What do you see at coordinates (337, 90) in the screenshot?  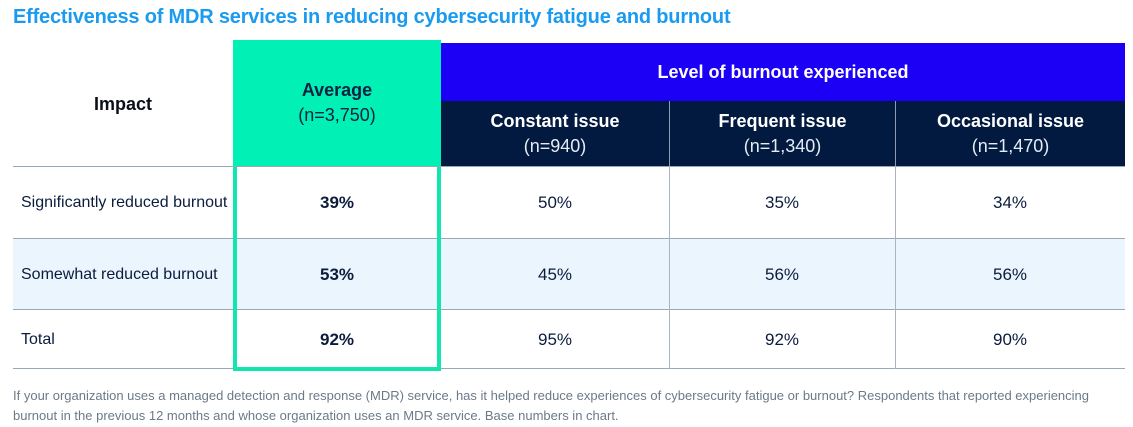 I see `column-name: Average` at bounding box center [337, 90].